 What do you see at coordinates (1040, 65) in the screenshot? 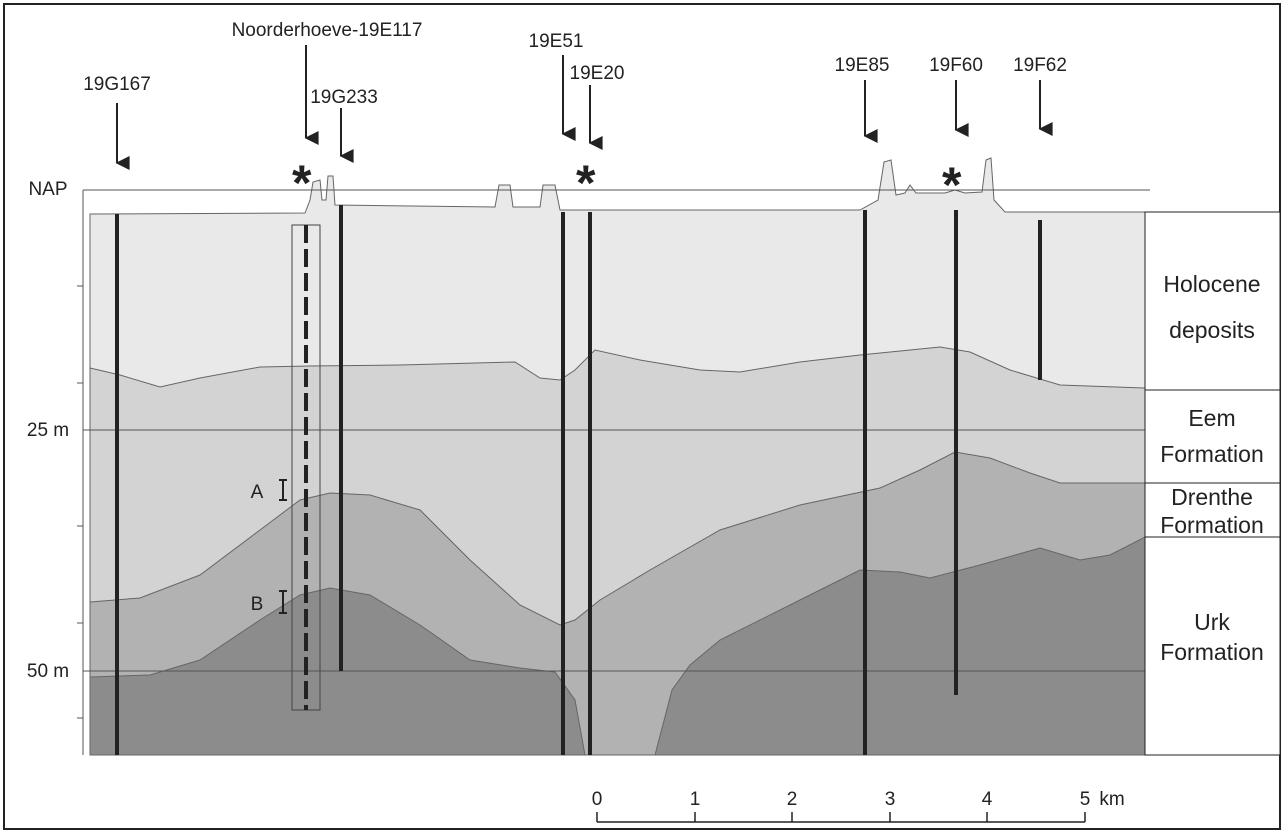
I see `borehole-label: 19F62` at bounding box center [1040, 65].